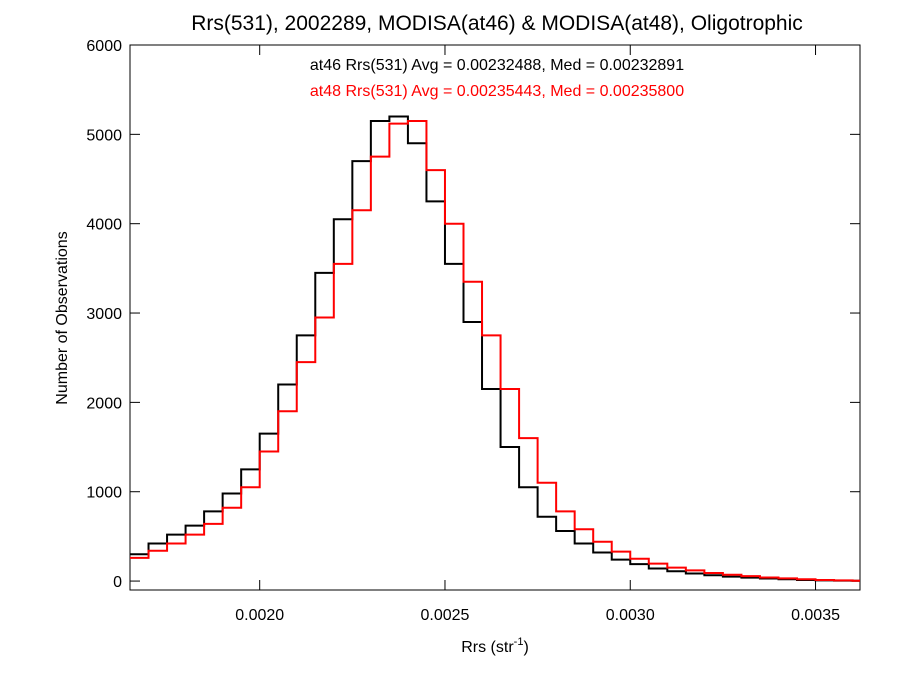 The width and height of the screenshot is (900, 675). What do you see at coordinates (104, 46) in the screenshot?
I see `y-tick-label: 6000` at bounding box center [104, 46].